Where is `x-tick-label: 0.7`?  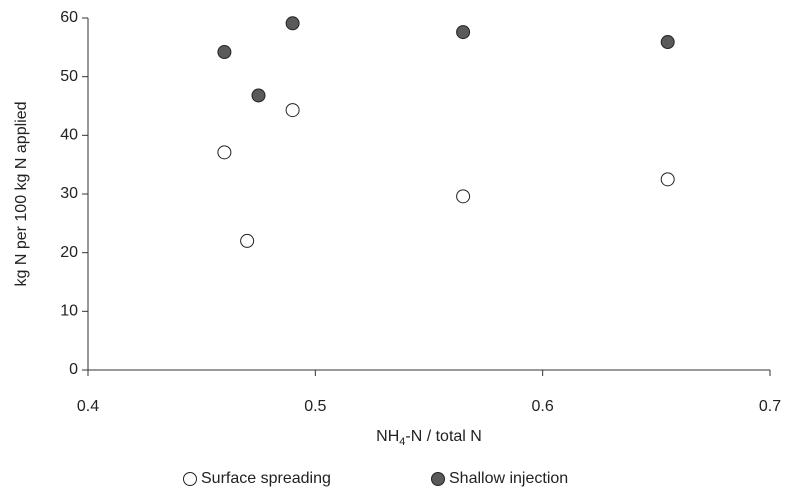 x-tick-label: 0.7 is located at coordinates (770, 406).